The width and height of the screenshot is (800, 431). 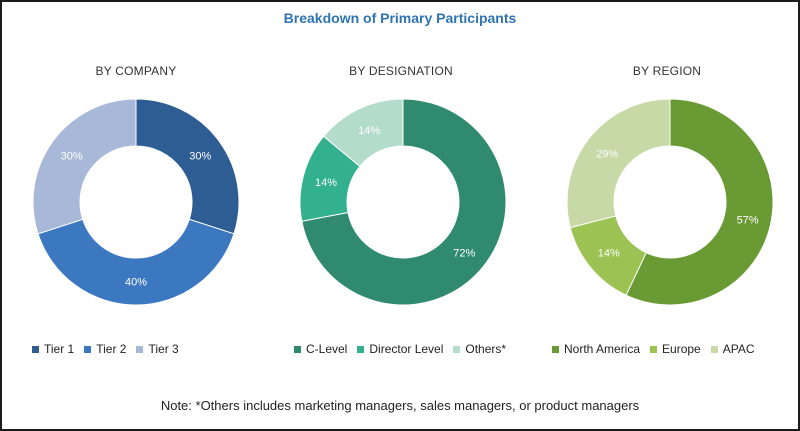 I want to click on legend-label: APAC, so click(x=738, y=349).